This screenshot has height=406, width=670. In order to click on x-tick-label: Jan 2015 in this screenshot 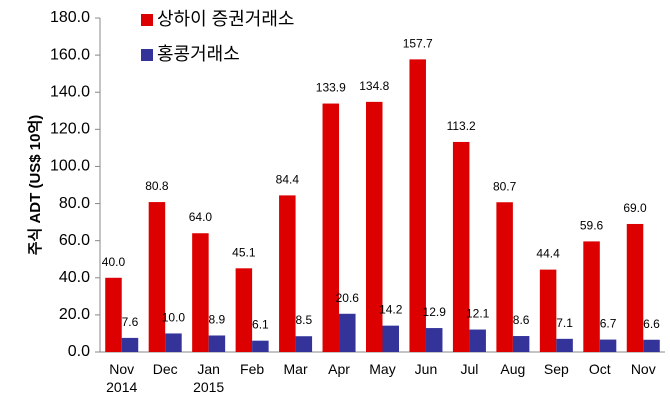, I will do `click(208, 378)`.